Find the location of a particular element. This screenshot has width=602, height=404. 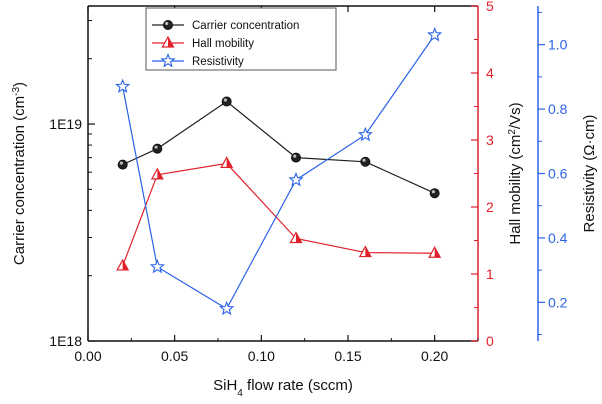

y-left-axis-title-part: ) is located at coordinates (19, 84).